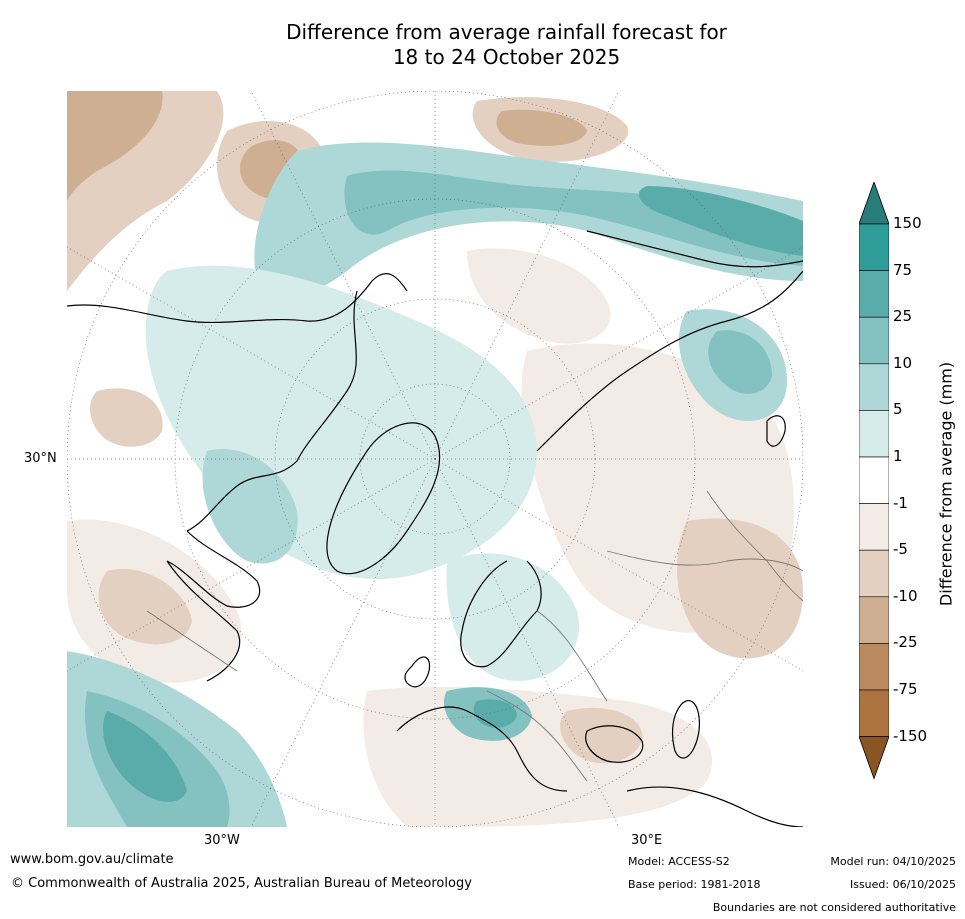 The width and height of the screenshot is (965, 919). I want to click on coast-scandinavia, so click(501, 614).